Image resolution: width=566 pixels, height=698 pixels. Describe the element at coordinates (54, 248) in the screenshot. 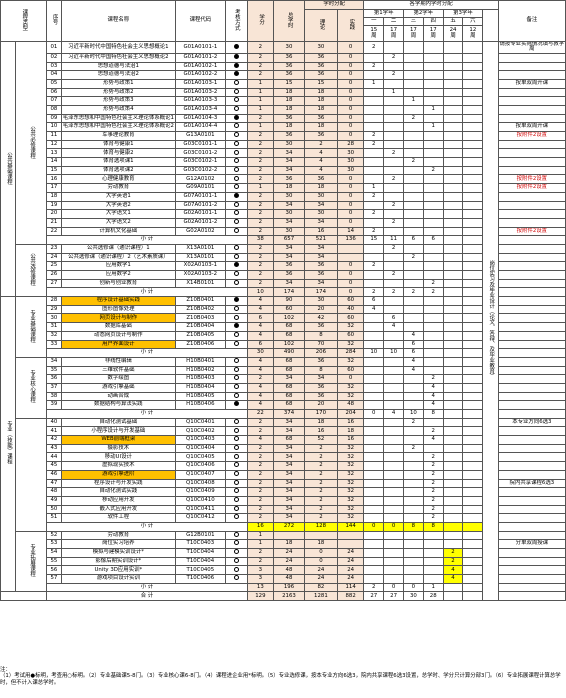

I see `row-no: 23` at that location.